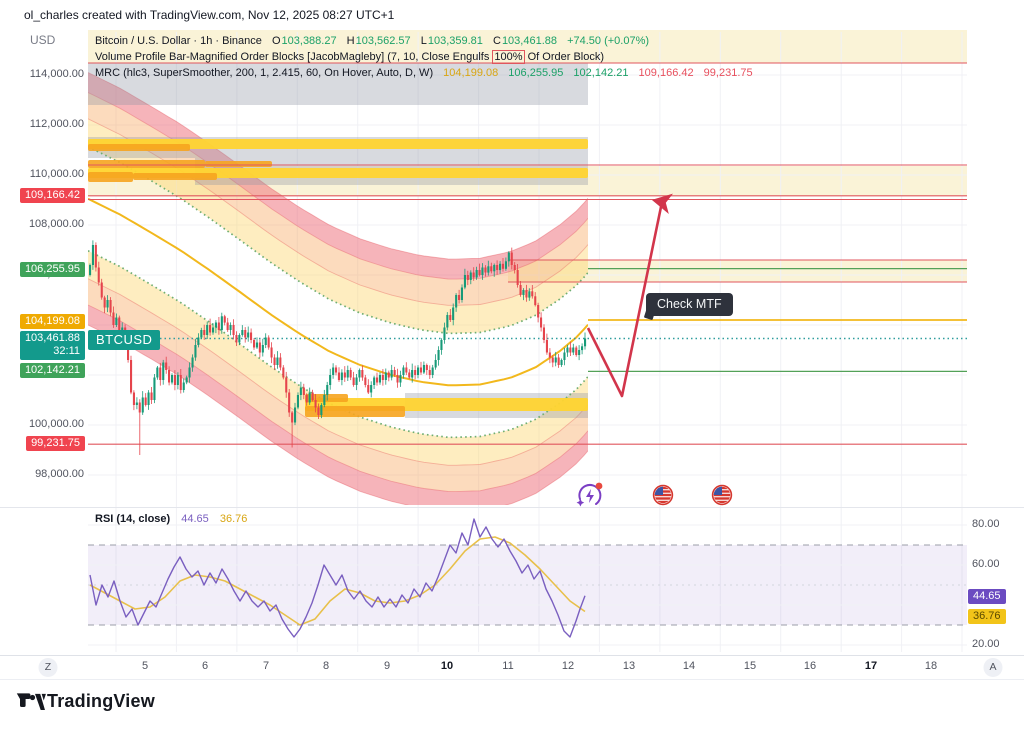  What do you see at coordinates (987, 596) in the screenshot?
I see `rsi-axis-badge: 44.65` at bounding box center [987, 596].